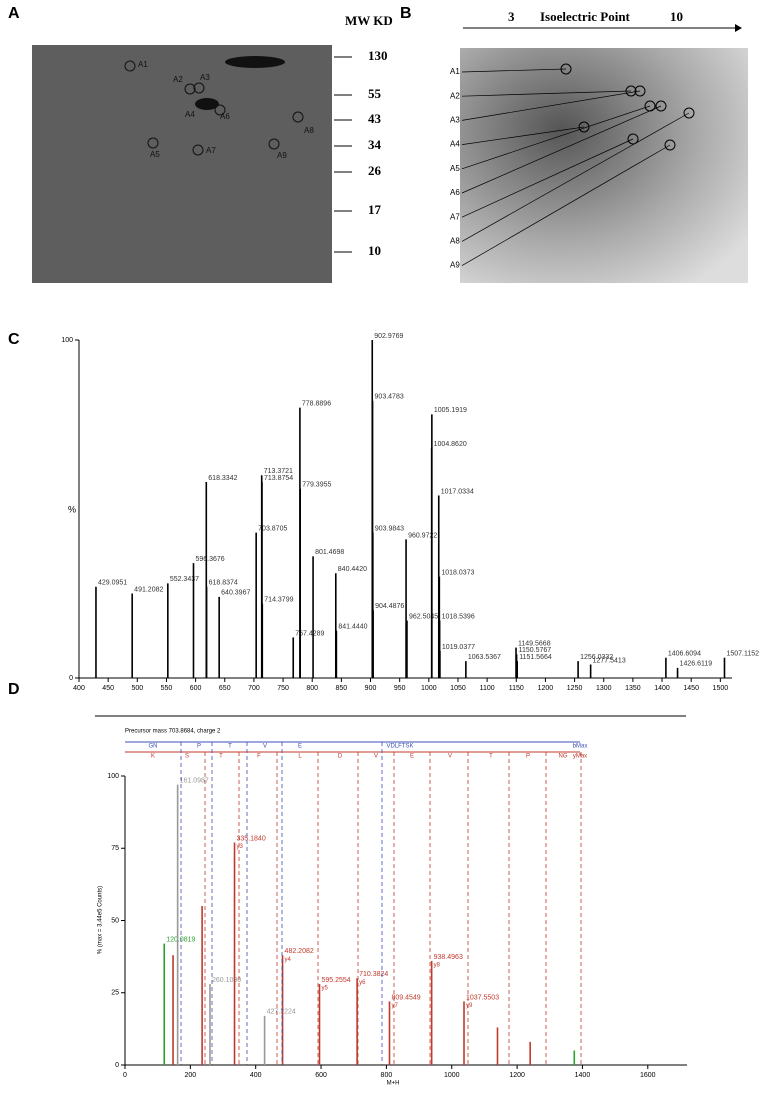 The width and height of the screenshot is (770, 1096). I want to click on peak-label: 962.5045, so click(423, 616).